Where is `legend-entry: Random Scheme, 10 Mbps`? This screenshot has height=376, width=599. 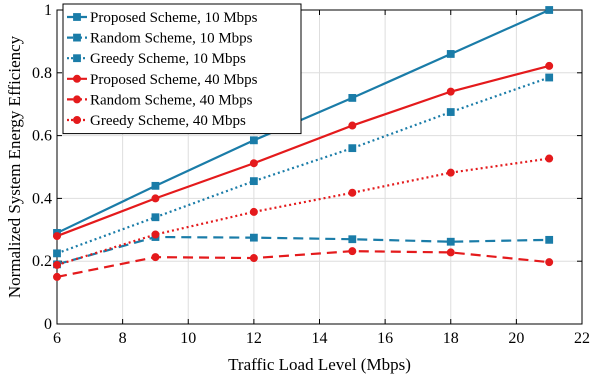
legend-entry: Random Scheme, 10 Mbps is located at coordinates (160, 39).